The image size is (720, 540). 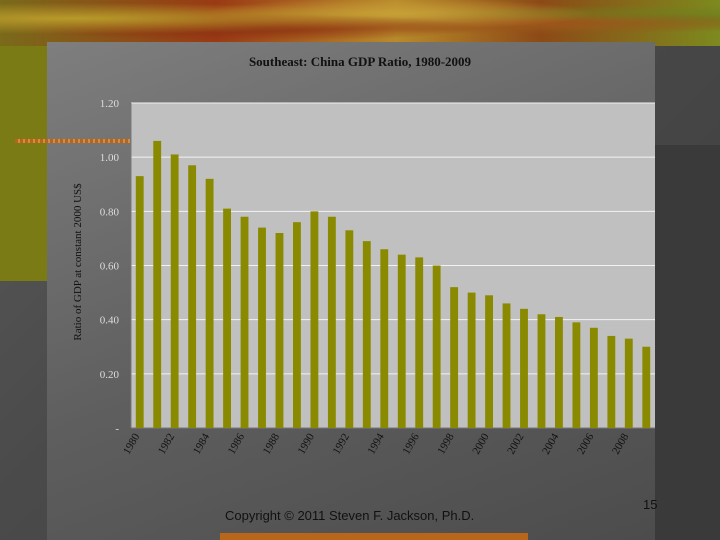 I want to click on x-tick-label: 1998, so click(x=446, y=443).